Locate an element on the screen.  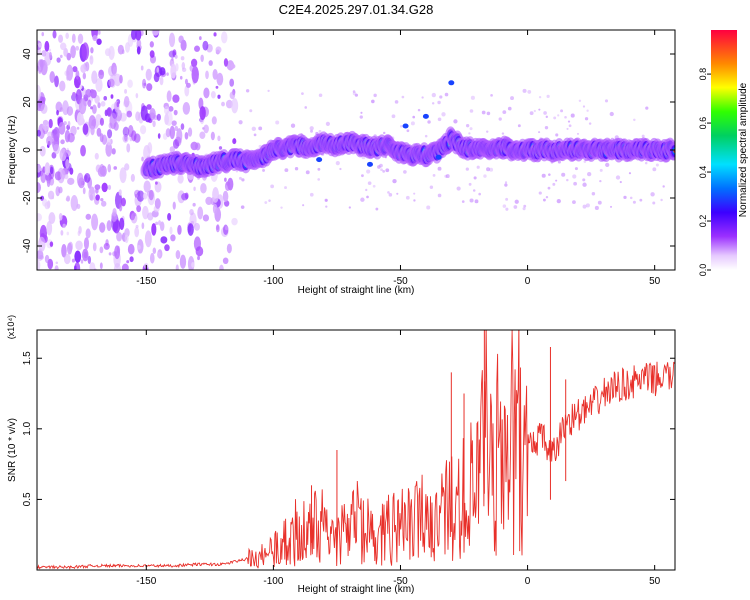
colorbar-tick-label: 0.8 is located at coordinates (703, 74).